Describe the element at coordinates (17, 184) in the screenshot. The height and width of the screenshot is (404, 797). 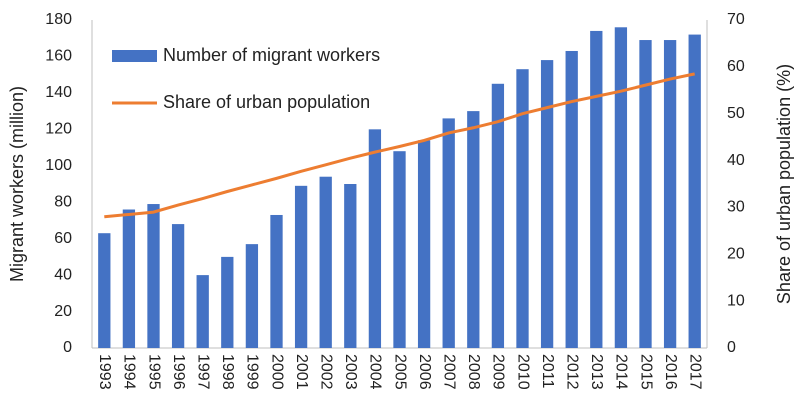
I see `y-axis-title: Migrant workers (million)` at that location.